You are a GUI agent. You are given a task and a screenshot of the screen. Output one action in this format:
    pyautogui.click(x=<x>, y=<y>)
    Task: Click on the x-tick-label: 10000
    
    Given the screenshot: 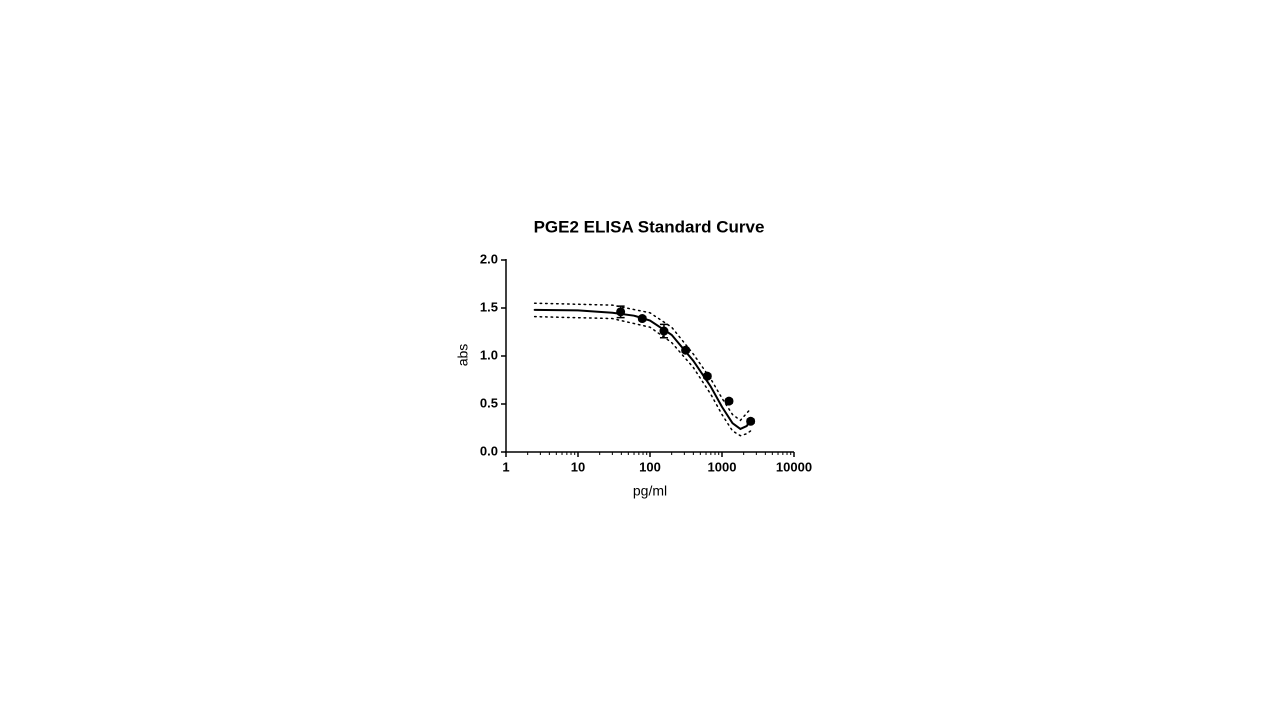 What is the action you would take?
    pyautogui.click(x=794, y=466)
    